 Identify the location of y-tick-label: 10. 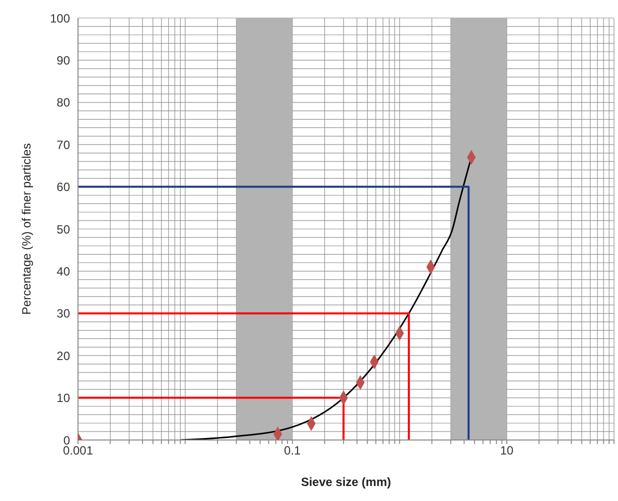
(63, 398).